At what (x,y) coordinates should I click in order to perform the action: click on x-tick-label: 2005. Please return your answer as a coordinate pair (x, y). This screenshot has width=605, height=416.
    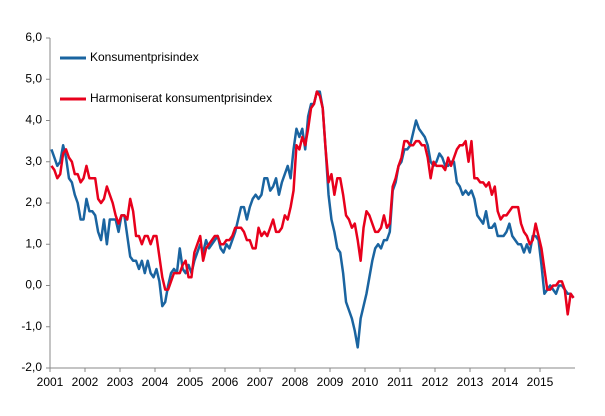
    Looking at the image, I should click on (190, 382).